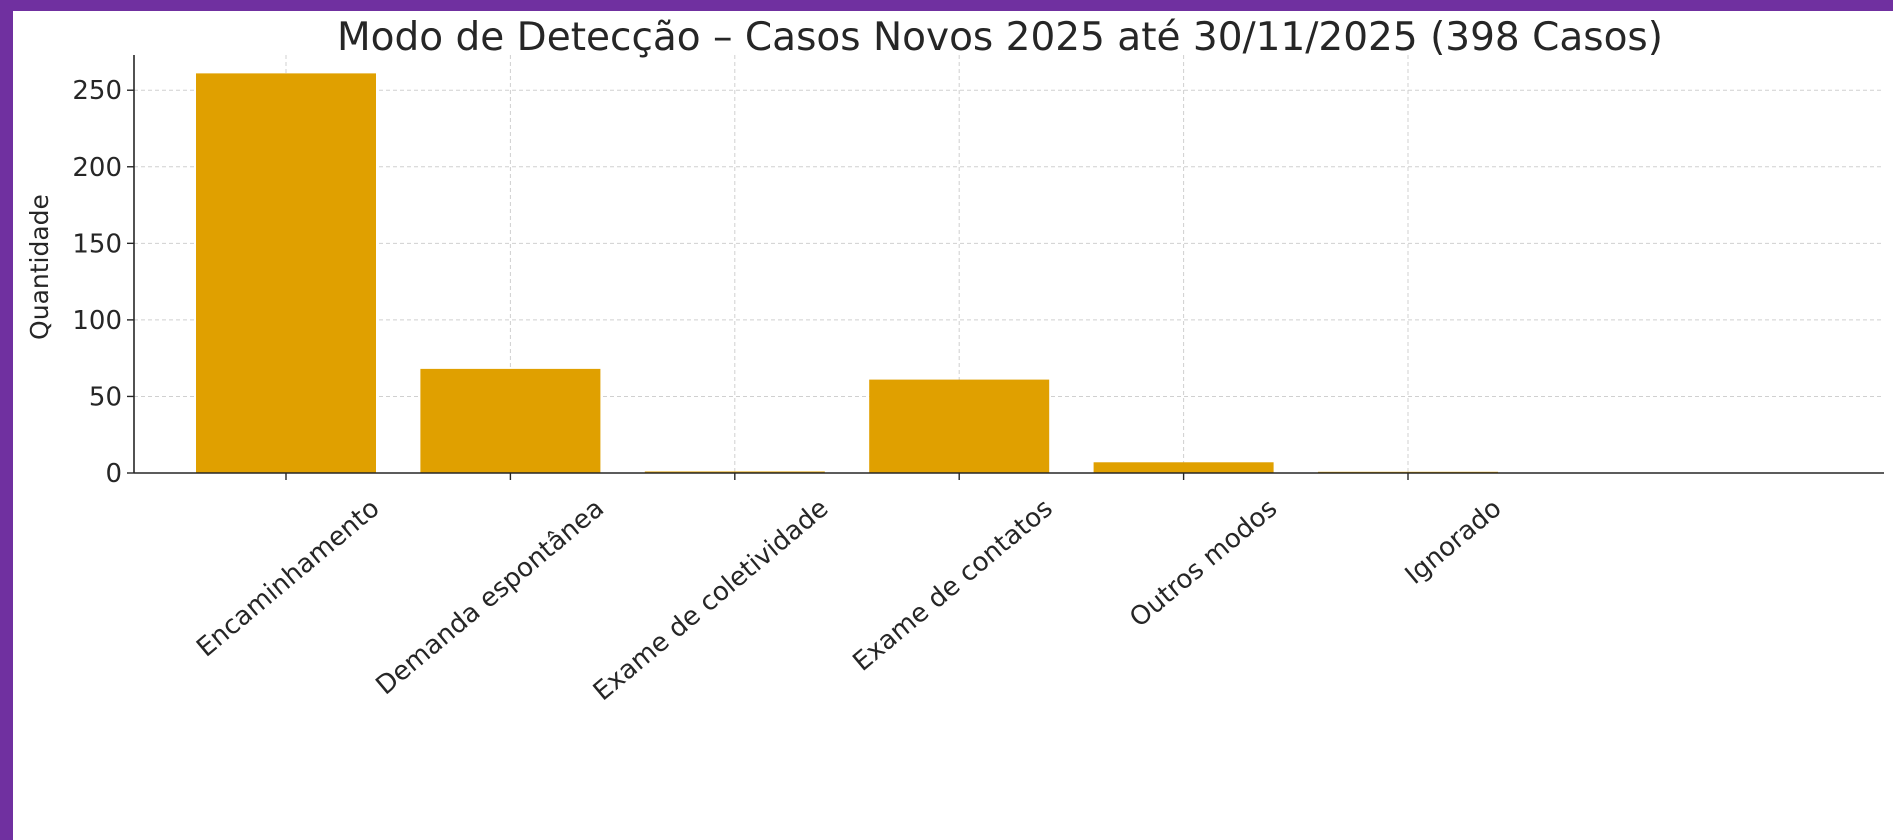 The width and height of the screenshot is (1893, 840). I want to click on x-tick-label: Ignorado, so click(1454, 541).